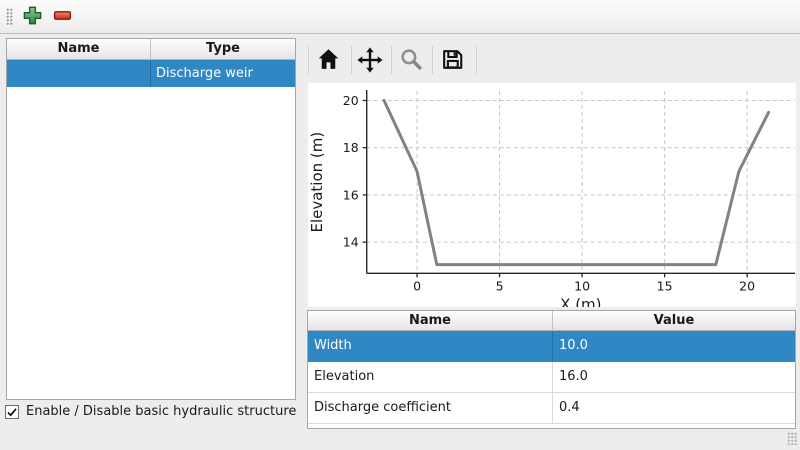 The height and width of the screenshot is (450, 800). I want to click on structure-type-cell: Discharge weir, so click(204, 73).